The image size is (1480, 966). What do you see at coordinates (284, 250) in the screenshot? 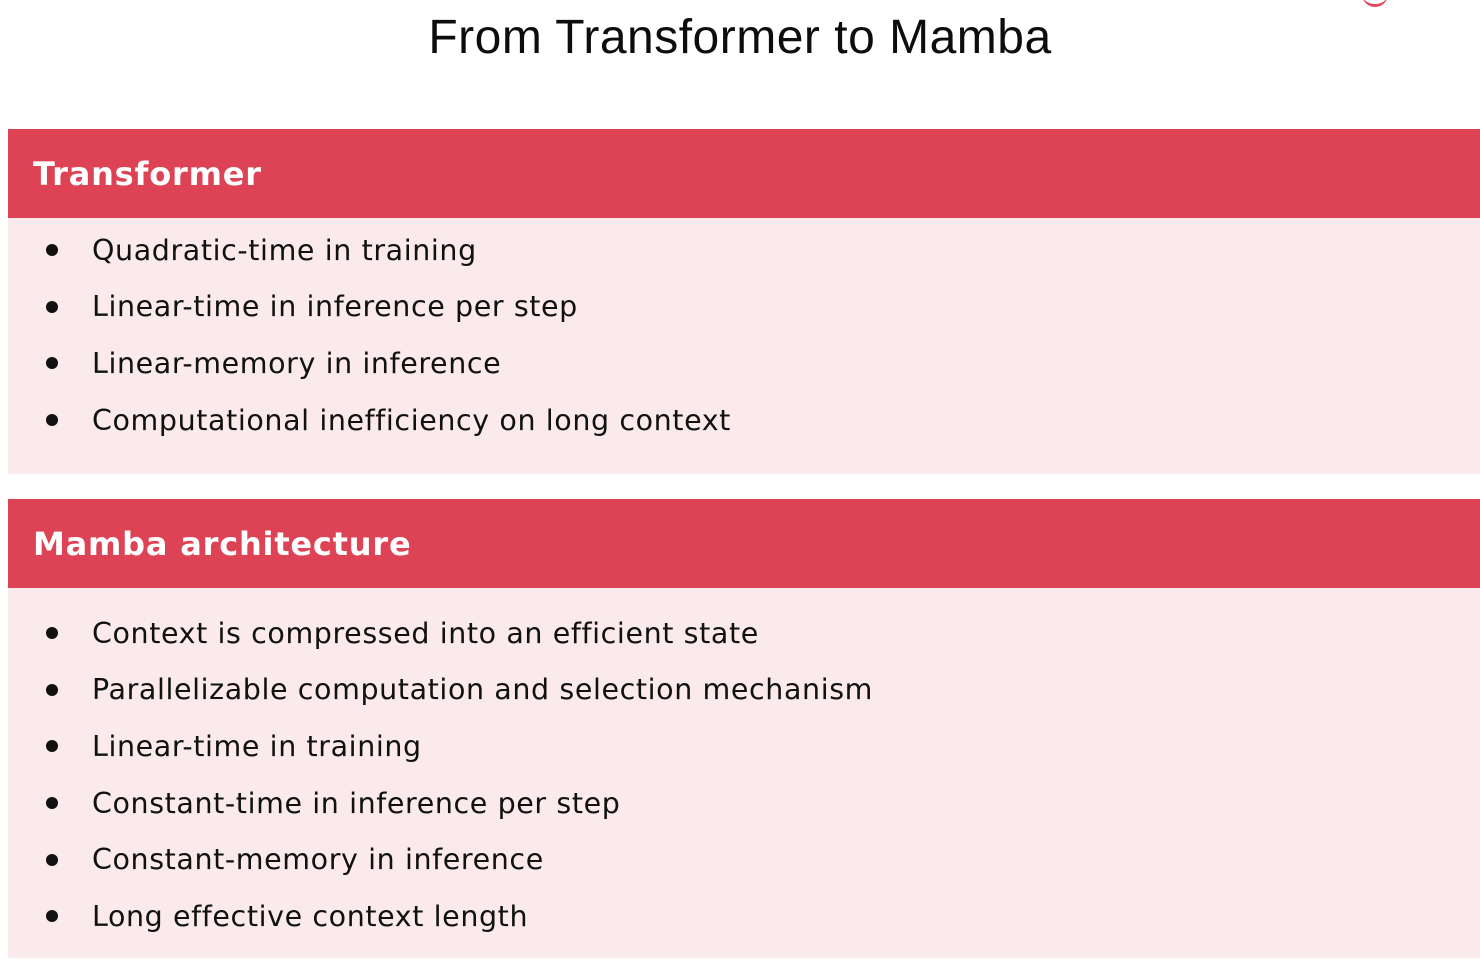
I see `list-item-text: Quadratic-time in training` at bounding box center [284, 250].